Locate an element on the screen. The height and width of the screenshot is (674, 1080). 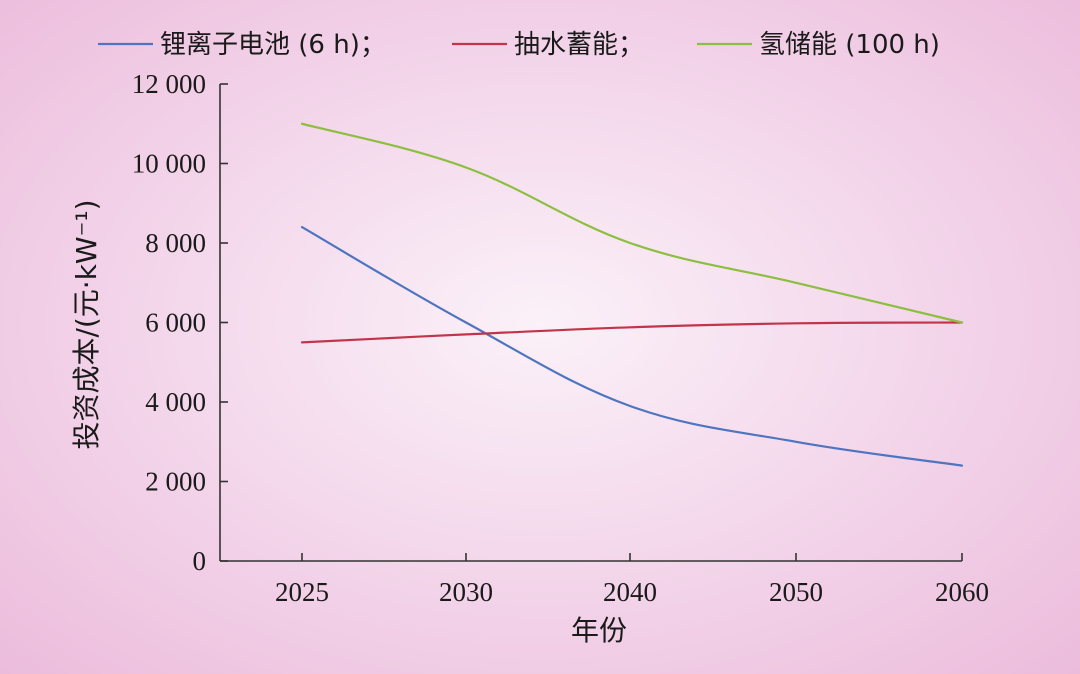
x-tick-label: 2025 is located at coordinates (302, 592).